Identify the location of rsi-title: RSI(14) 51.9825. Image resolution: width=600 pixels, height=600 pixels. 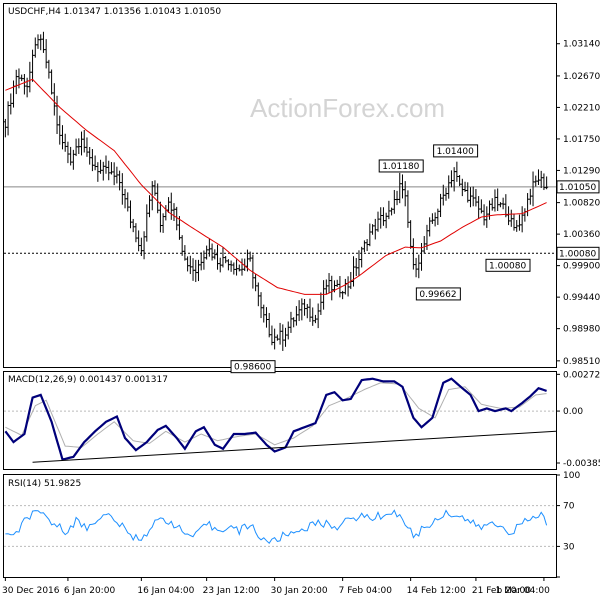
(44, 484).